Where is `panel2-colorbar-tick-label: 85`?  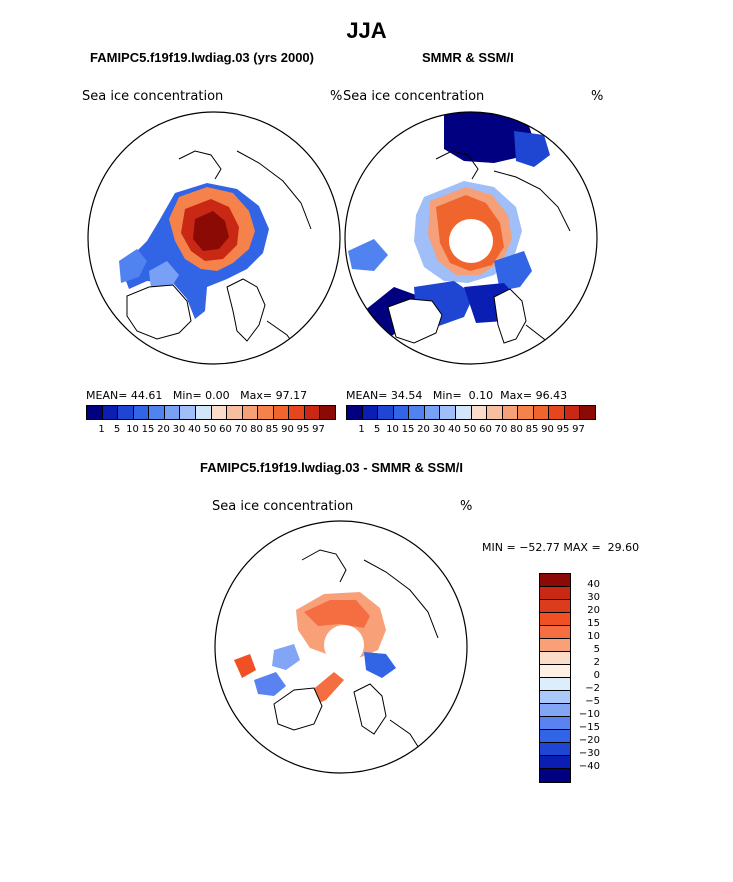
panel2-colorbar-tick-label: 85 is located at coordinates (532, 429).